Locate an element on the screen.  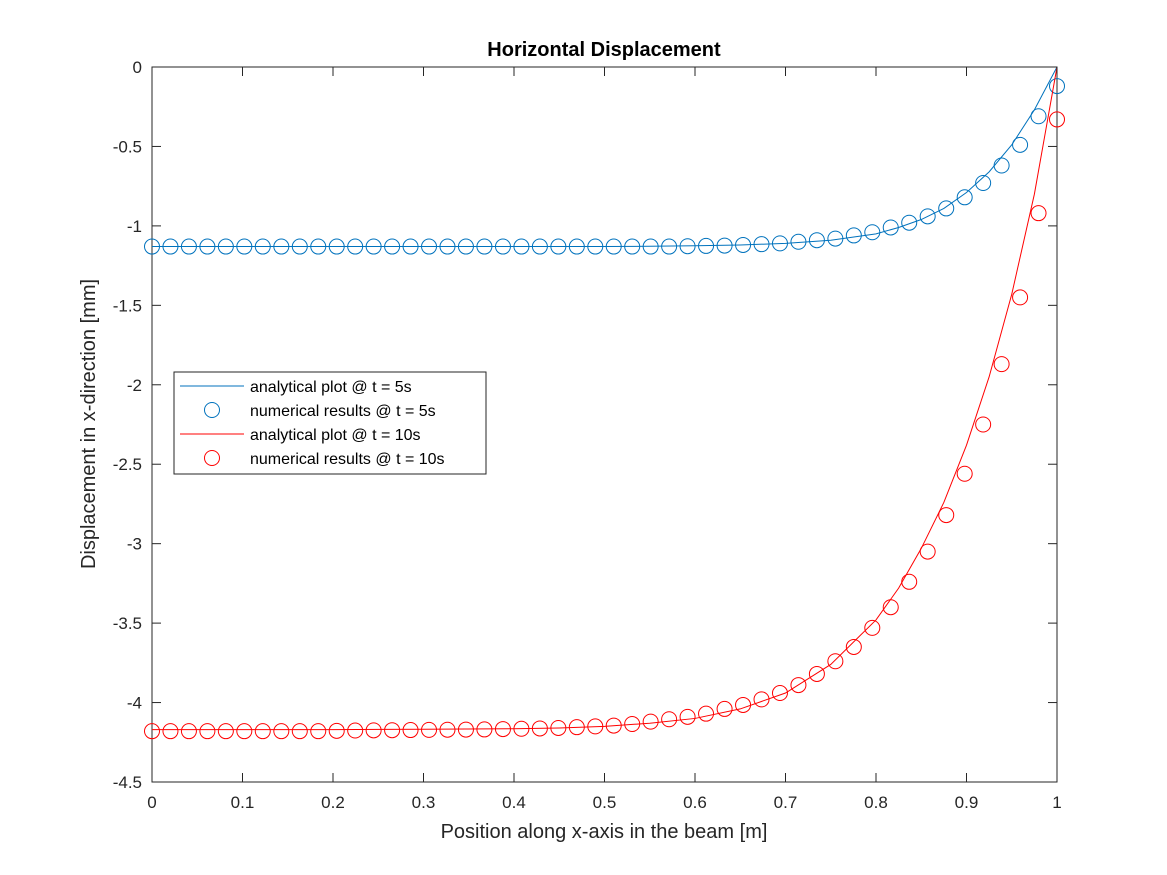
y-tick-label: -2 is located at coordinates (134, 385).